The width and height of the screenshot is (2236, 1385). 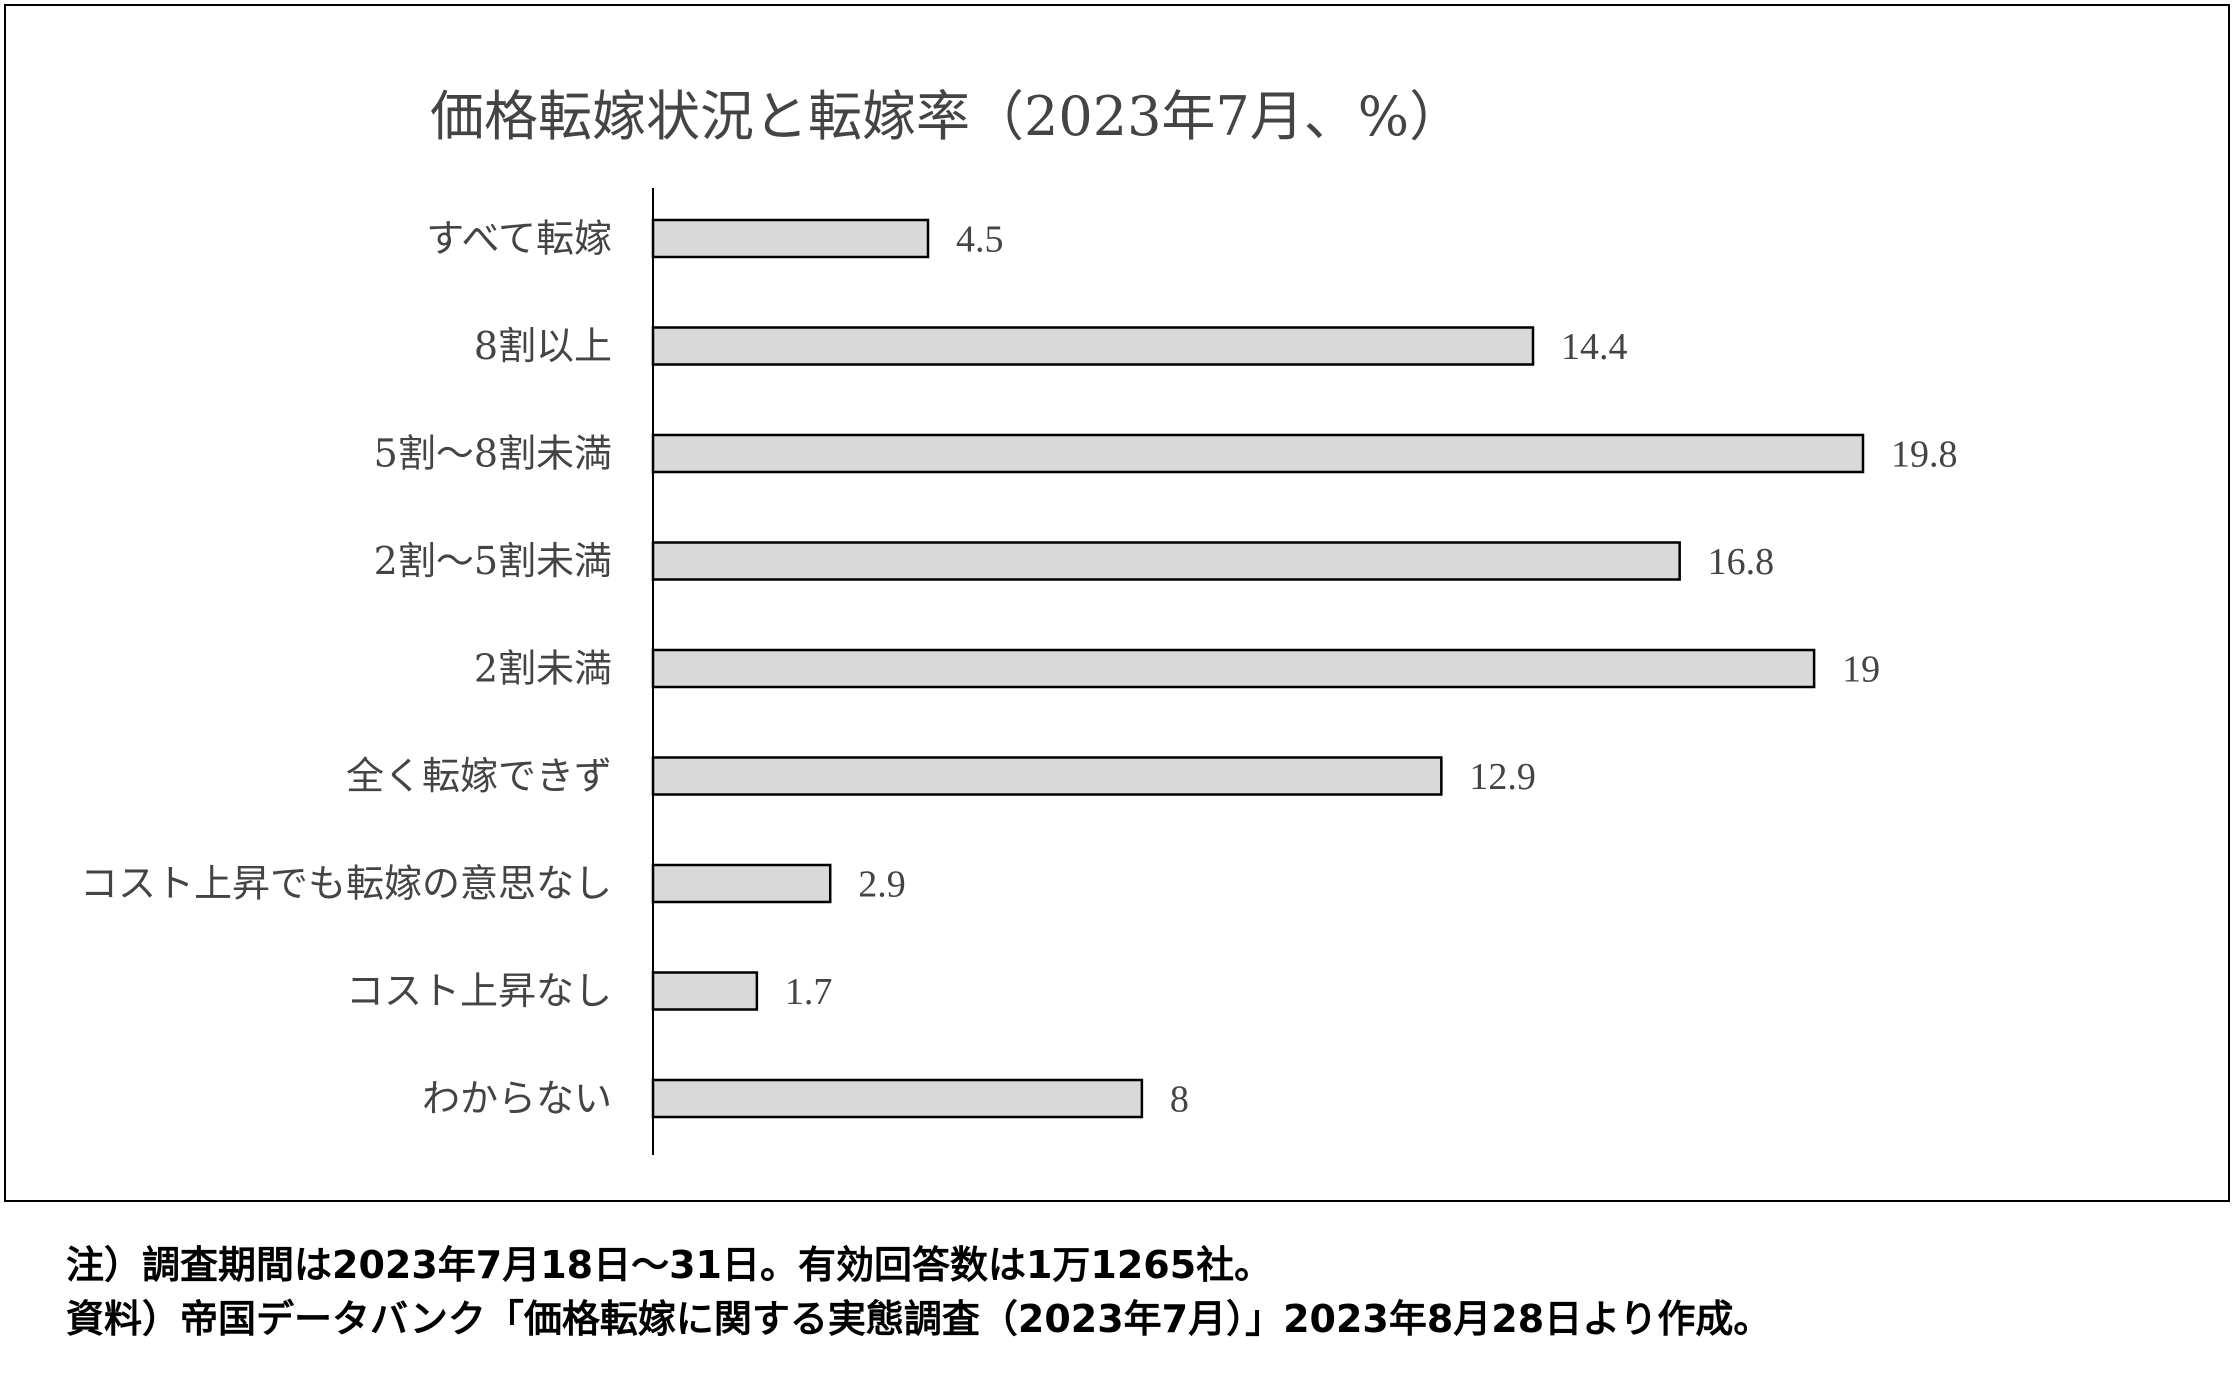 What do you see at coordinates (1502, 777) in the screenshot?
I see `value-label-5: 12.9` at bounding box center [1502, 777].